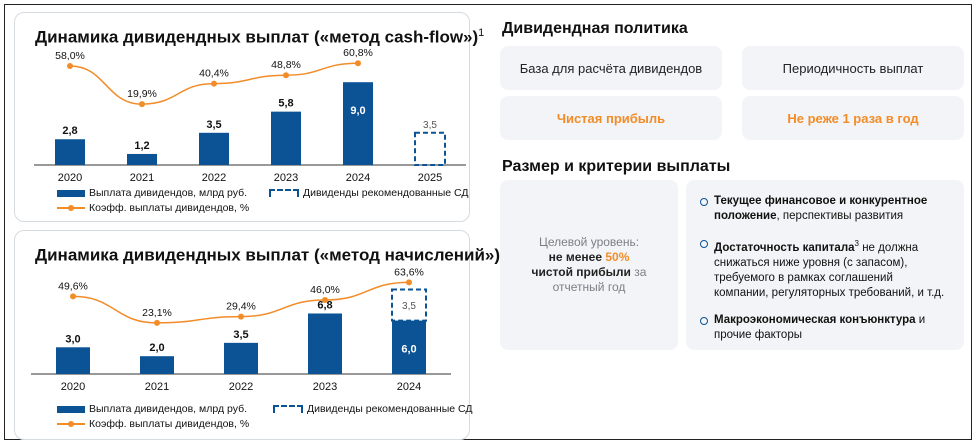  What do you see at coordinates (611, 118) in the screenshot?
I see `base-value-card: Чистая прибыль` at bounding box center [611, 118].